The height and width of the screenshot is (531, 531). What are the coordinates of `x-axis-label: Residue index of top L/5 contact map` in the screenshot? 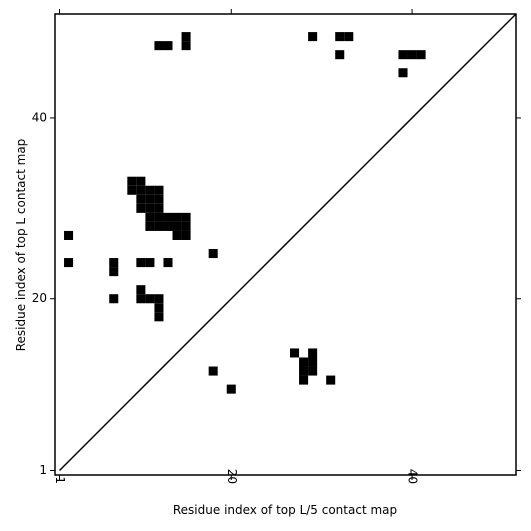 It's located at (285, 510).